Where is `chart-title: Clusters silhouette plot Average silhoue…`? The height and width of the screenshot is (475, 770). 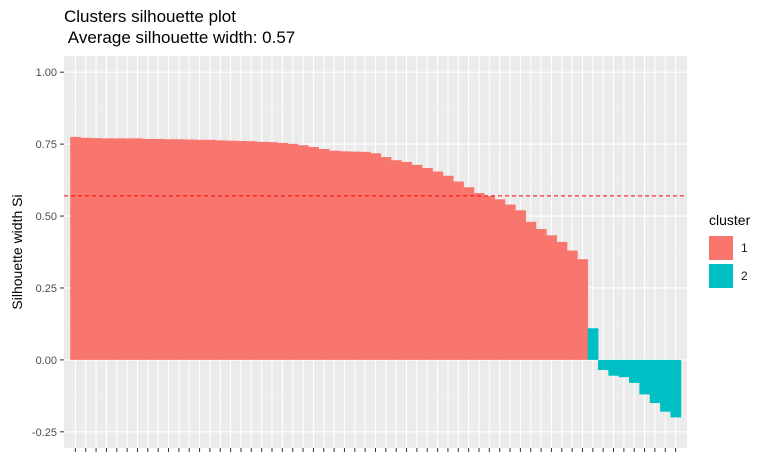
chart-title: Clusters silhouette plot Average silhoue… is located at coordinates (179, 27).